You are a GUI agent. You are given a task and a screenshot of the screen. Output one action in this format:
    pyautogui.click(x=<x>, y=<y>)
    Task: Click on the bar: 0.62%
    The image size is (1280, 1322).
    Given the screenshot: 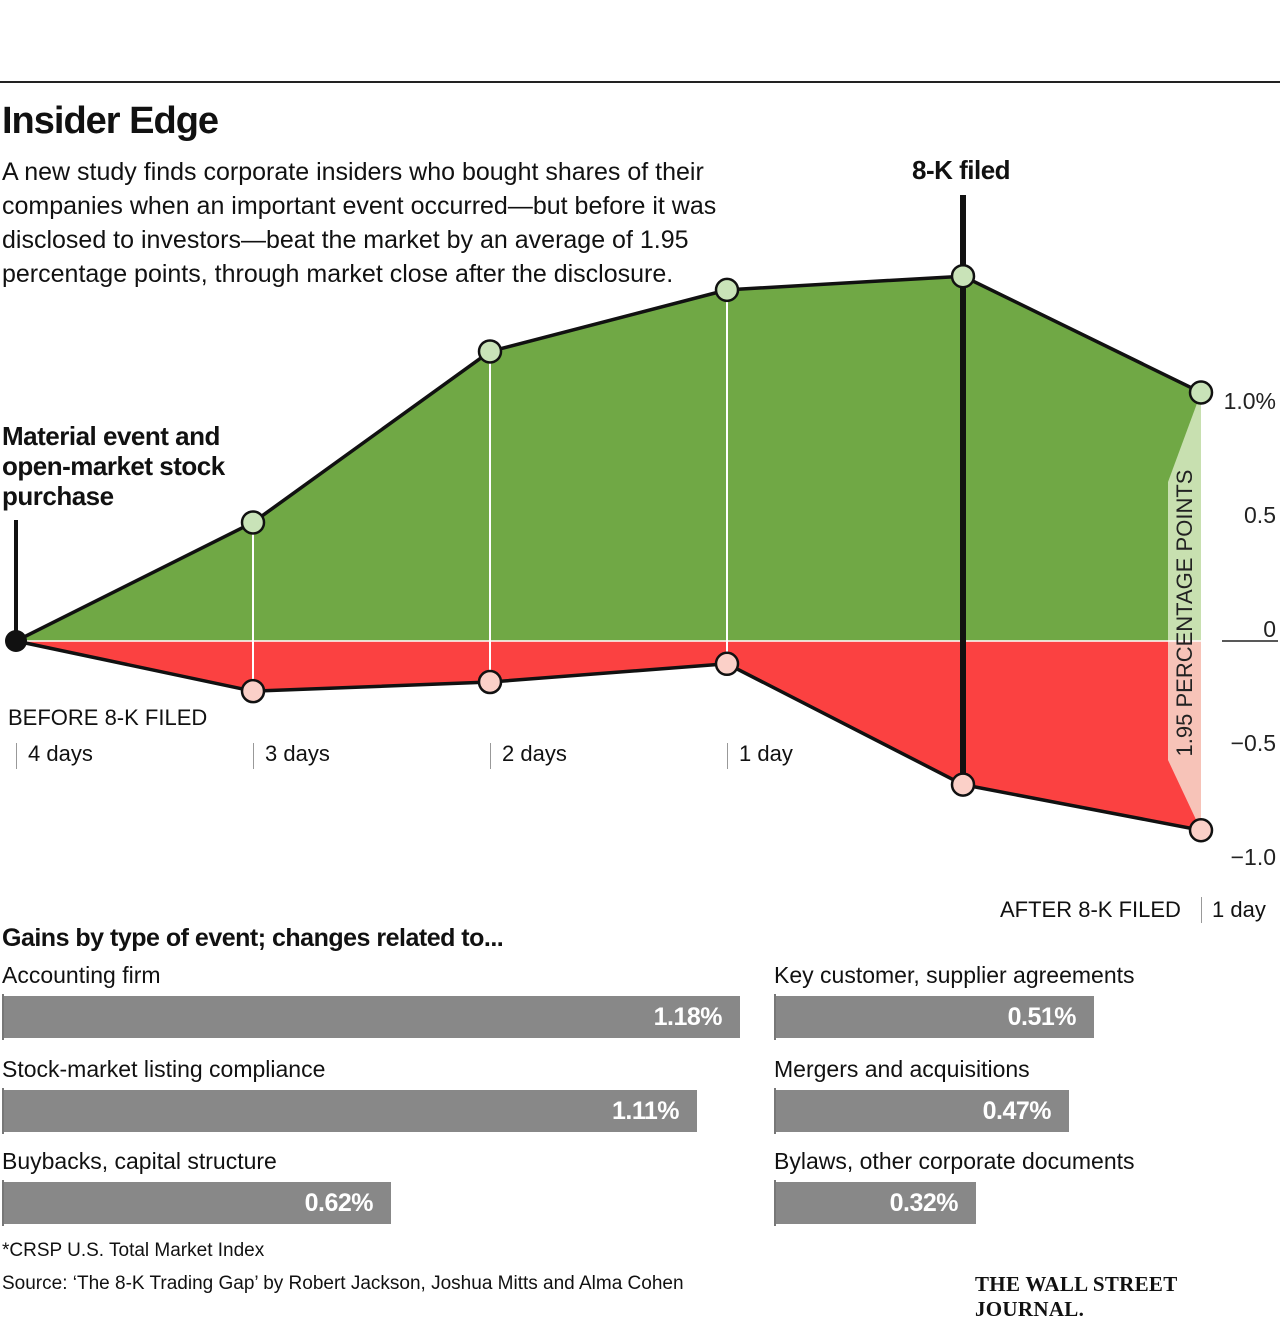 What is the action you would take?
    pyautogui.click(x=197, y=1203)
    